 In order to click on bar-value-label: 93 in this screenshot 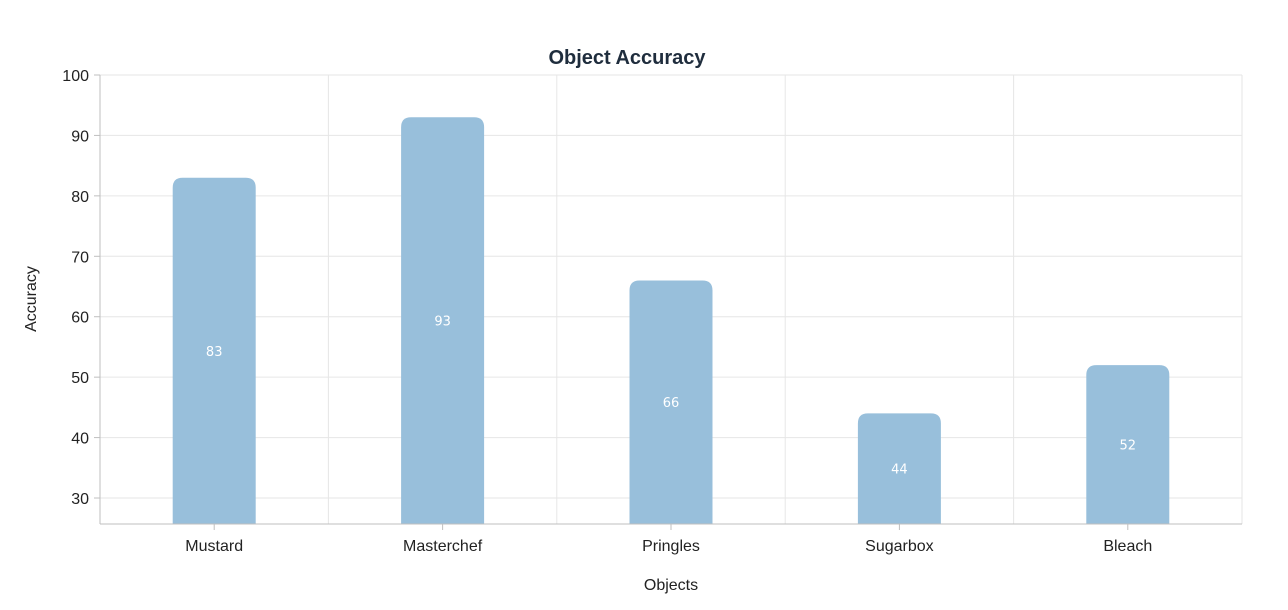, I will do `click(442, 322)`.